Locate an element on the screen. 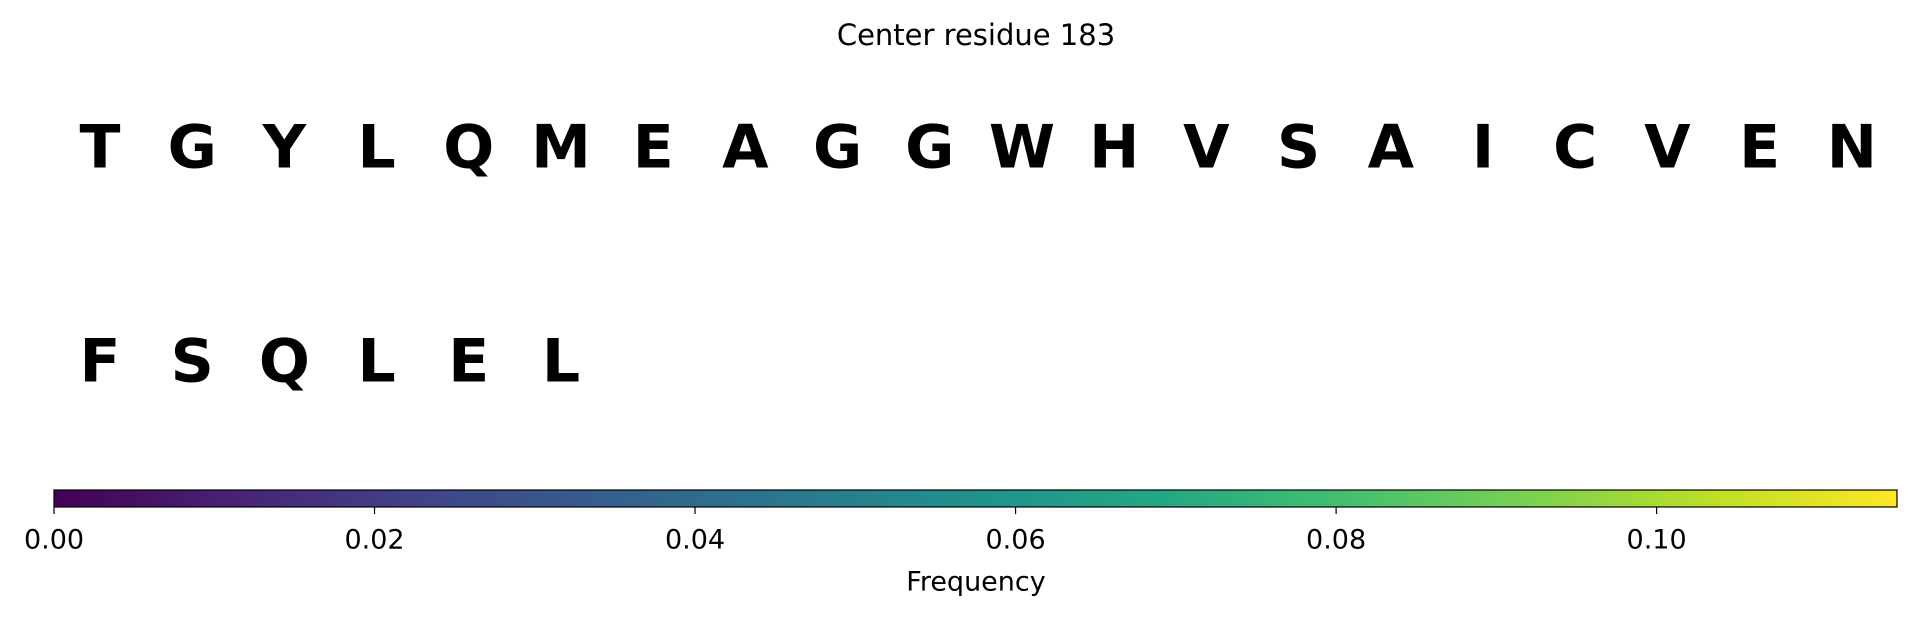 This screenshot has height=619, width=1917. colorbar-tick-label: 0.08 is located at coordinates (1336, 540).